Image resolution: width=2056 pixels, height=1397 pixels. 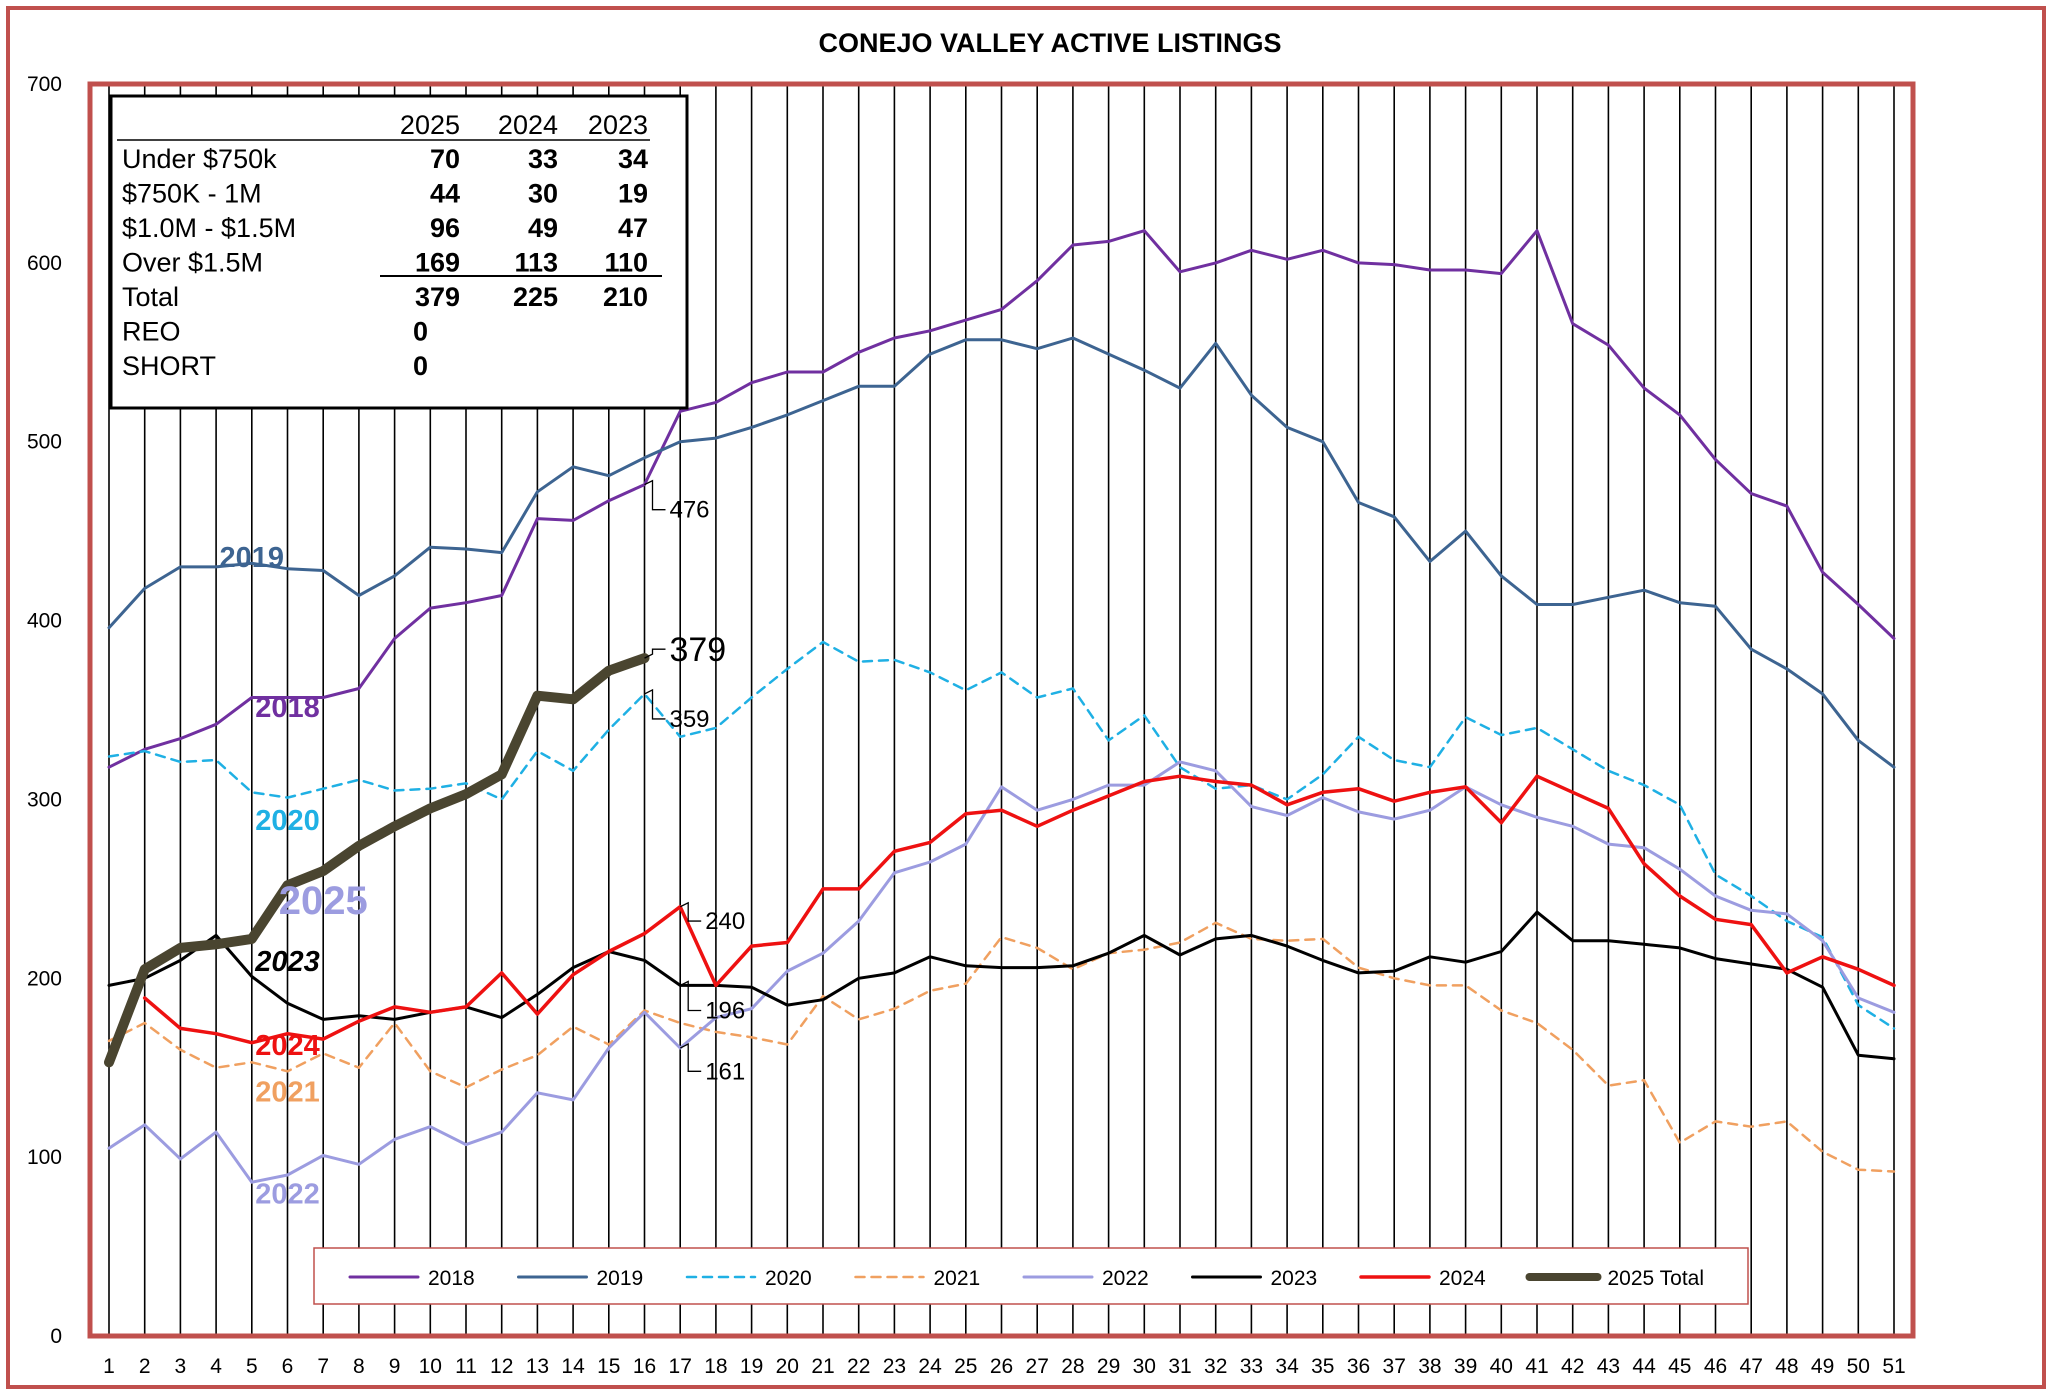 What do you see at coordinates (1215, 1366) in the screenshot?
I see `x-tick-label: 32` at bounding box center [1215, 1366].